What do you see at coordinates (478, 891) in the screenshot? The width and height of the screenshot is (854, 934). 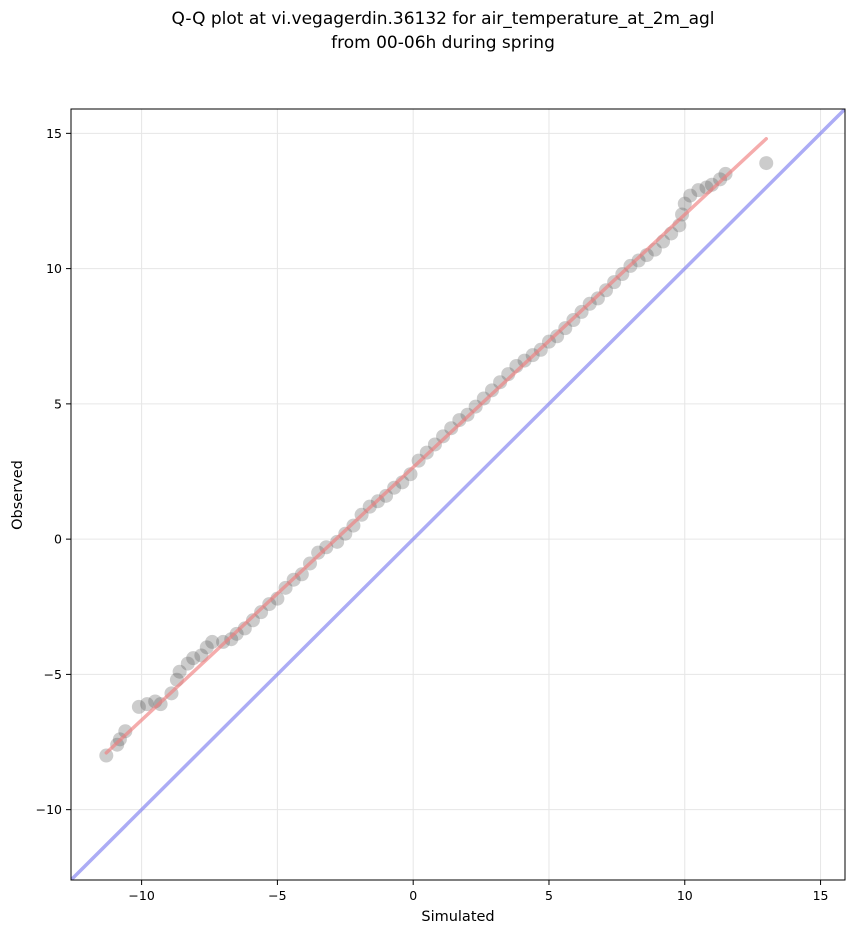 I see `x-axis-ticks: −10 −5 0 5 10 15` at bounding box center [478, 891].